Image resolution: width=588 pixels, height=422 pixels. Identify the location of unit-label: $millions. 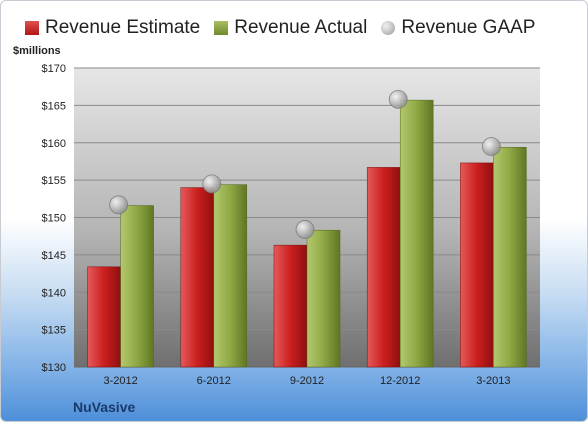
(37, 51).